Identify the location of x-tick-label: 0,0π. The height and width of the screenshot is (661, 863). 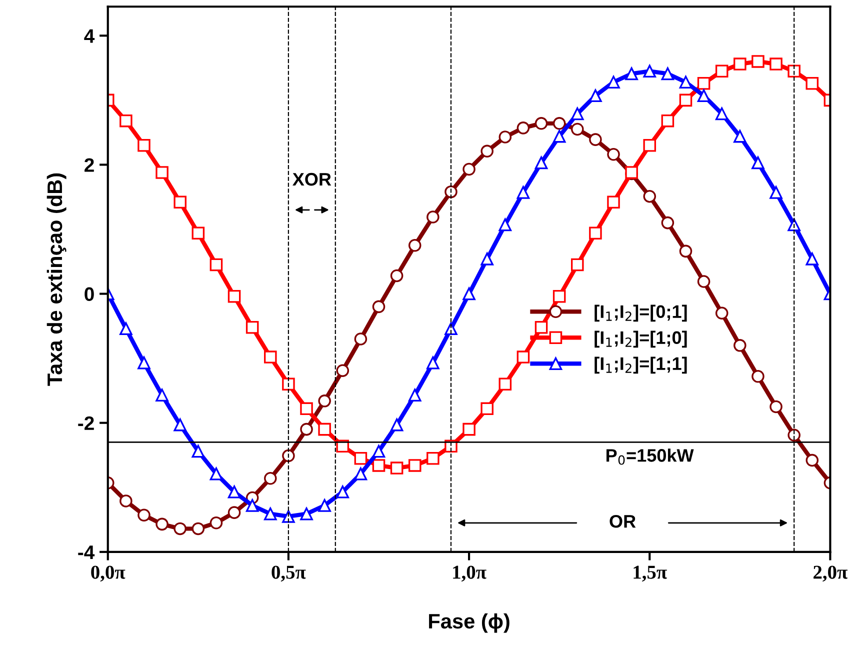
(108, 574).